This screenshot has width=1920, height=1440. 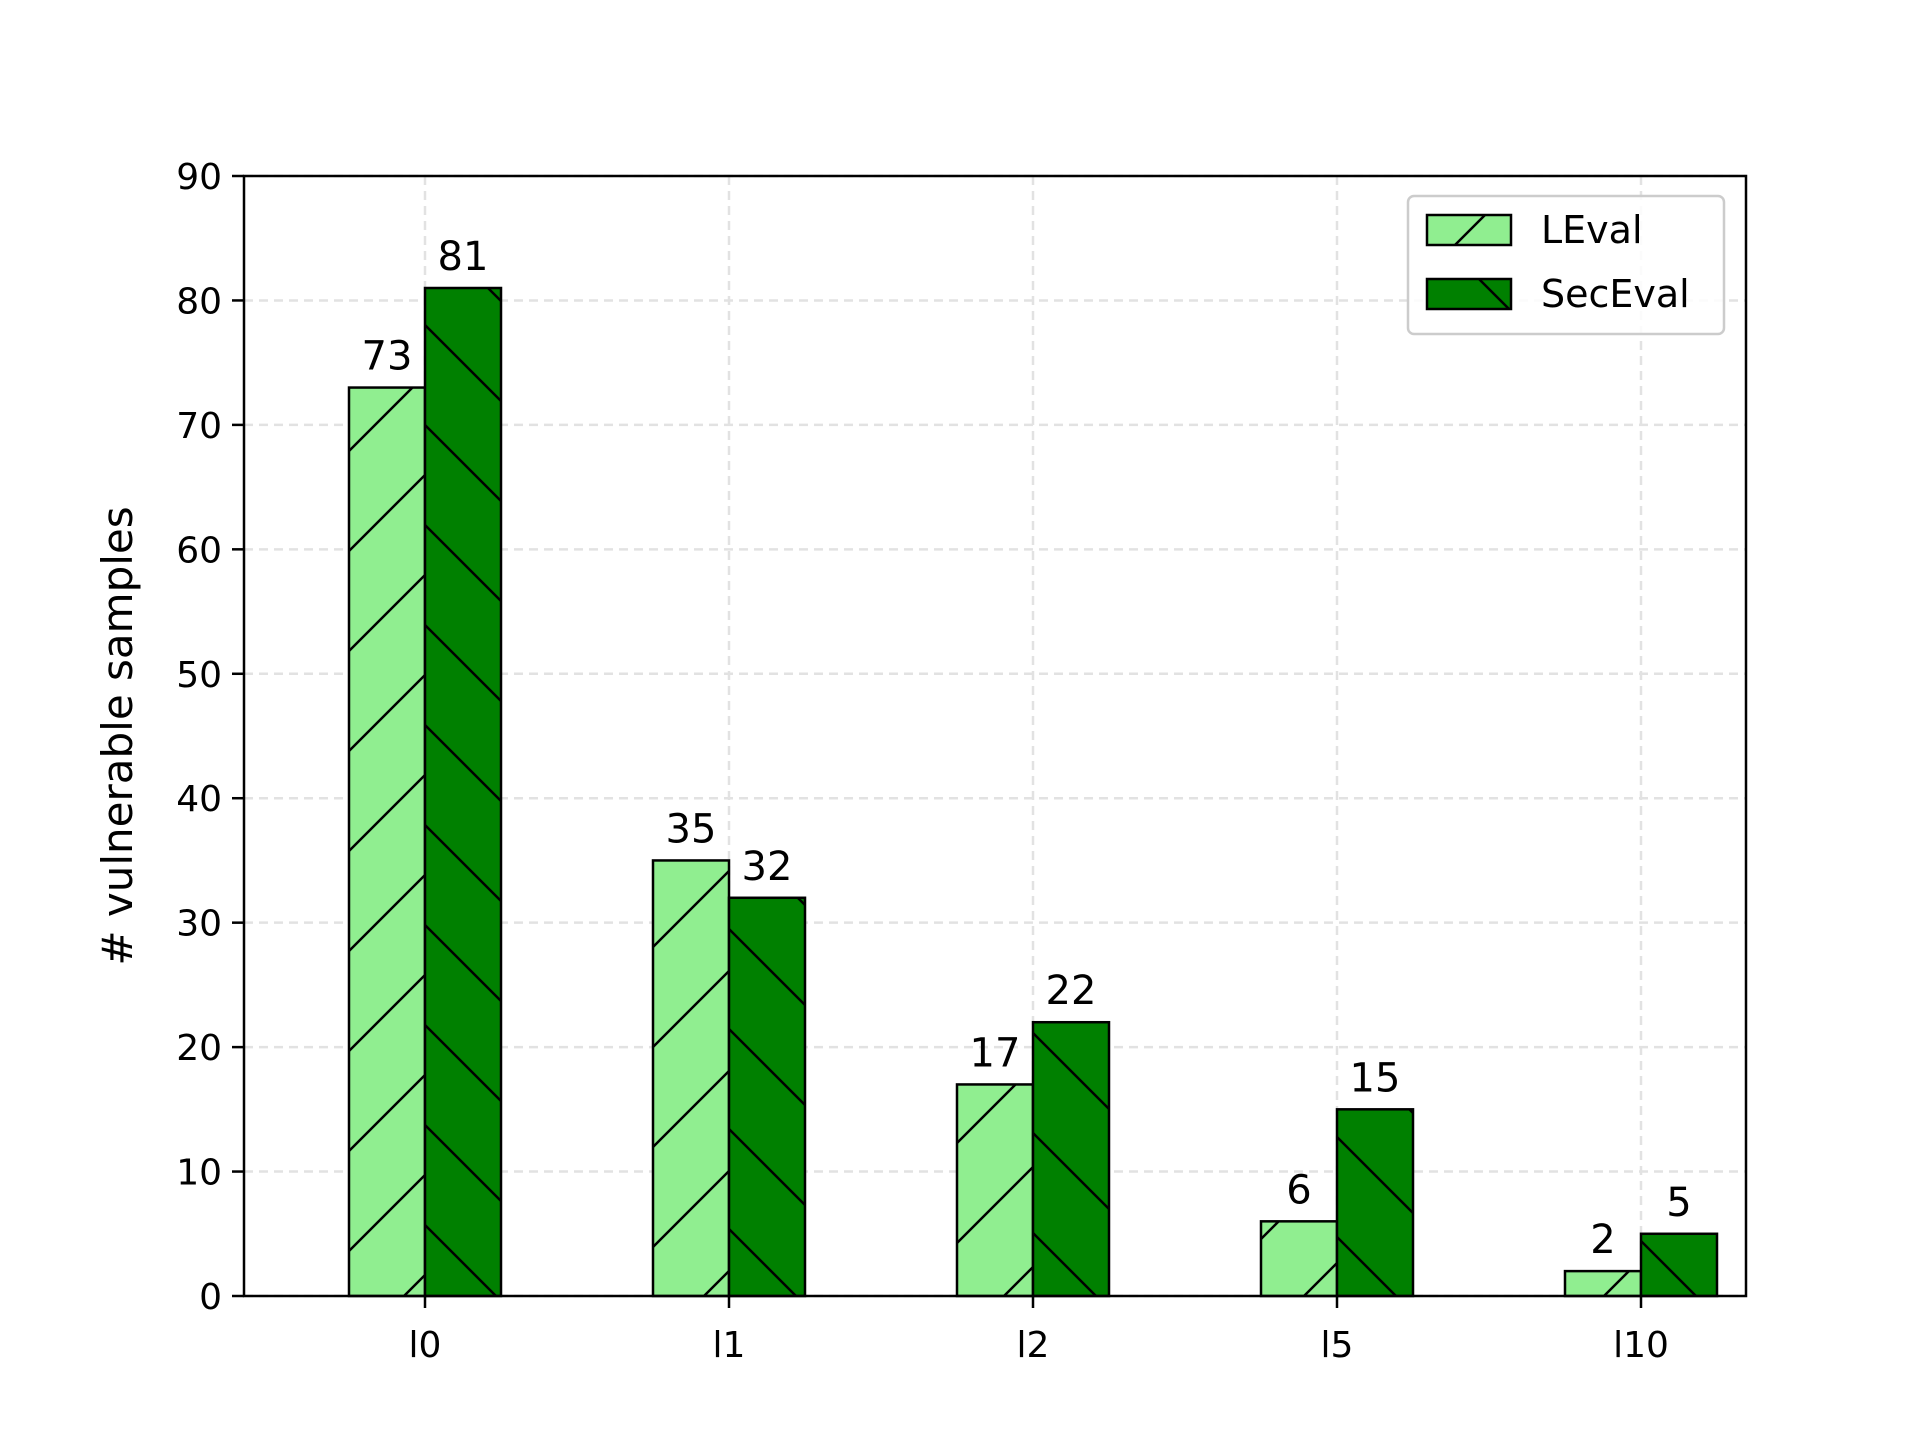 What do you see at coordinates (425, 1345) in the screenshot?
I see `x-tick-label: l0` at bounding box center [425, 1345].